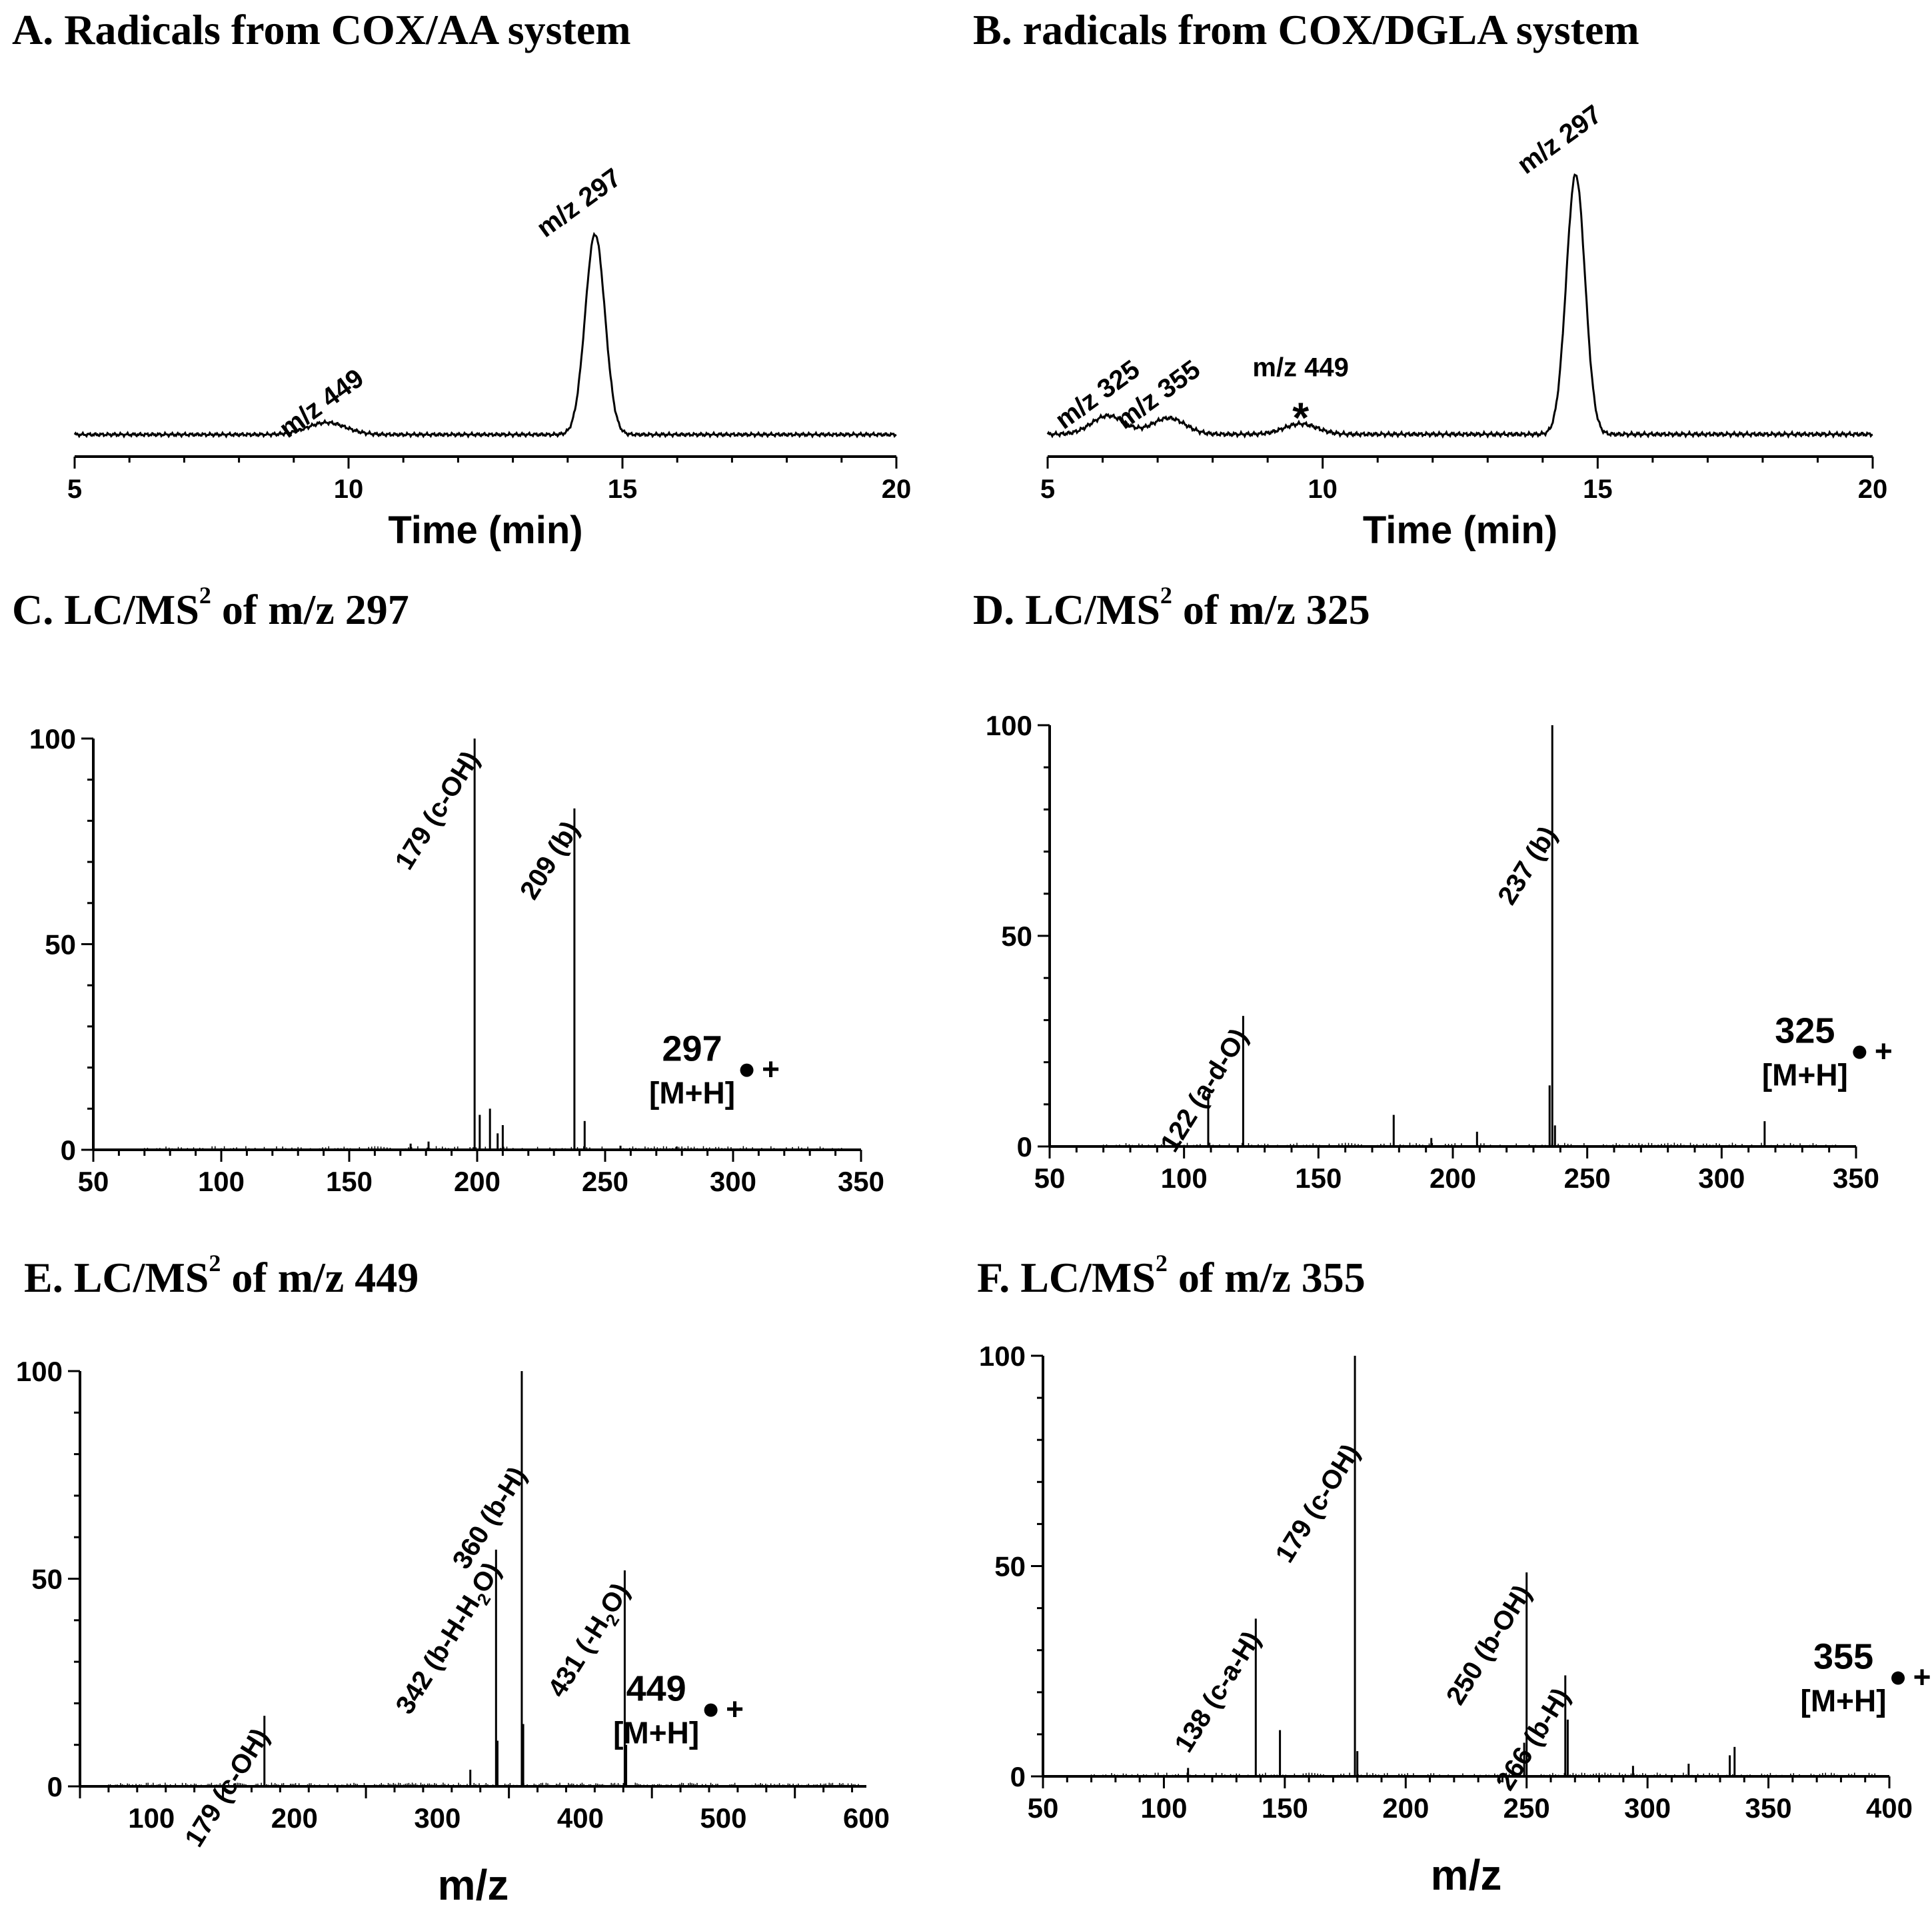 This screenshot has width=1932, height=1927. I want to click on x-tick-label-d: 200, so click(1453, 1178).